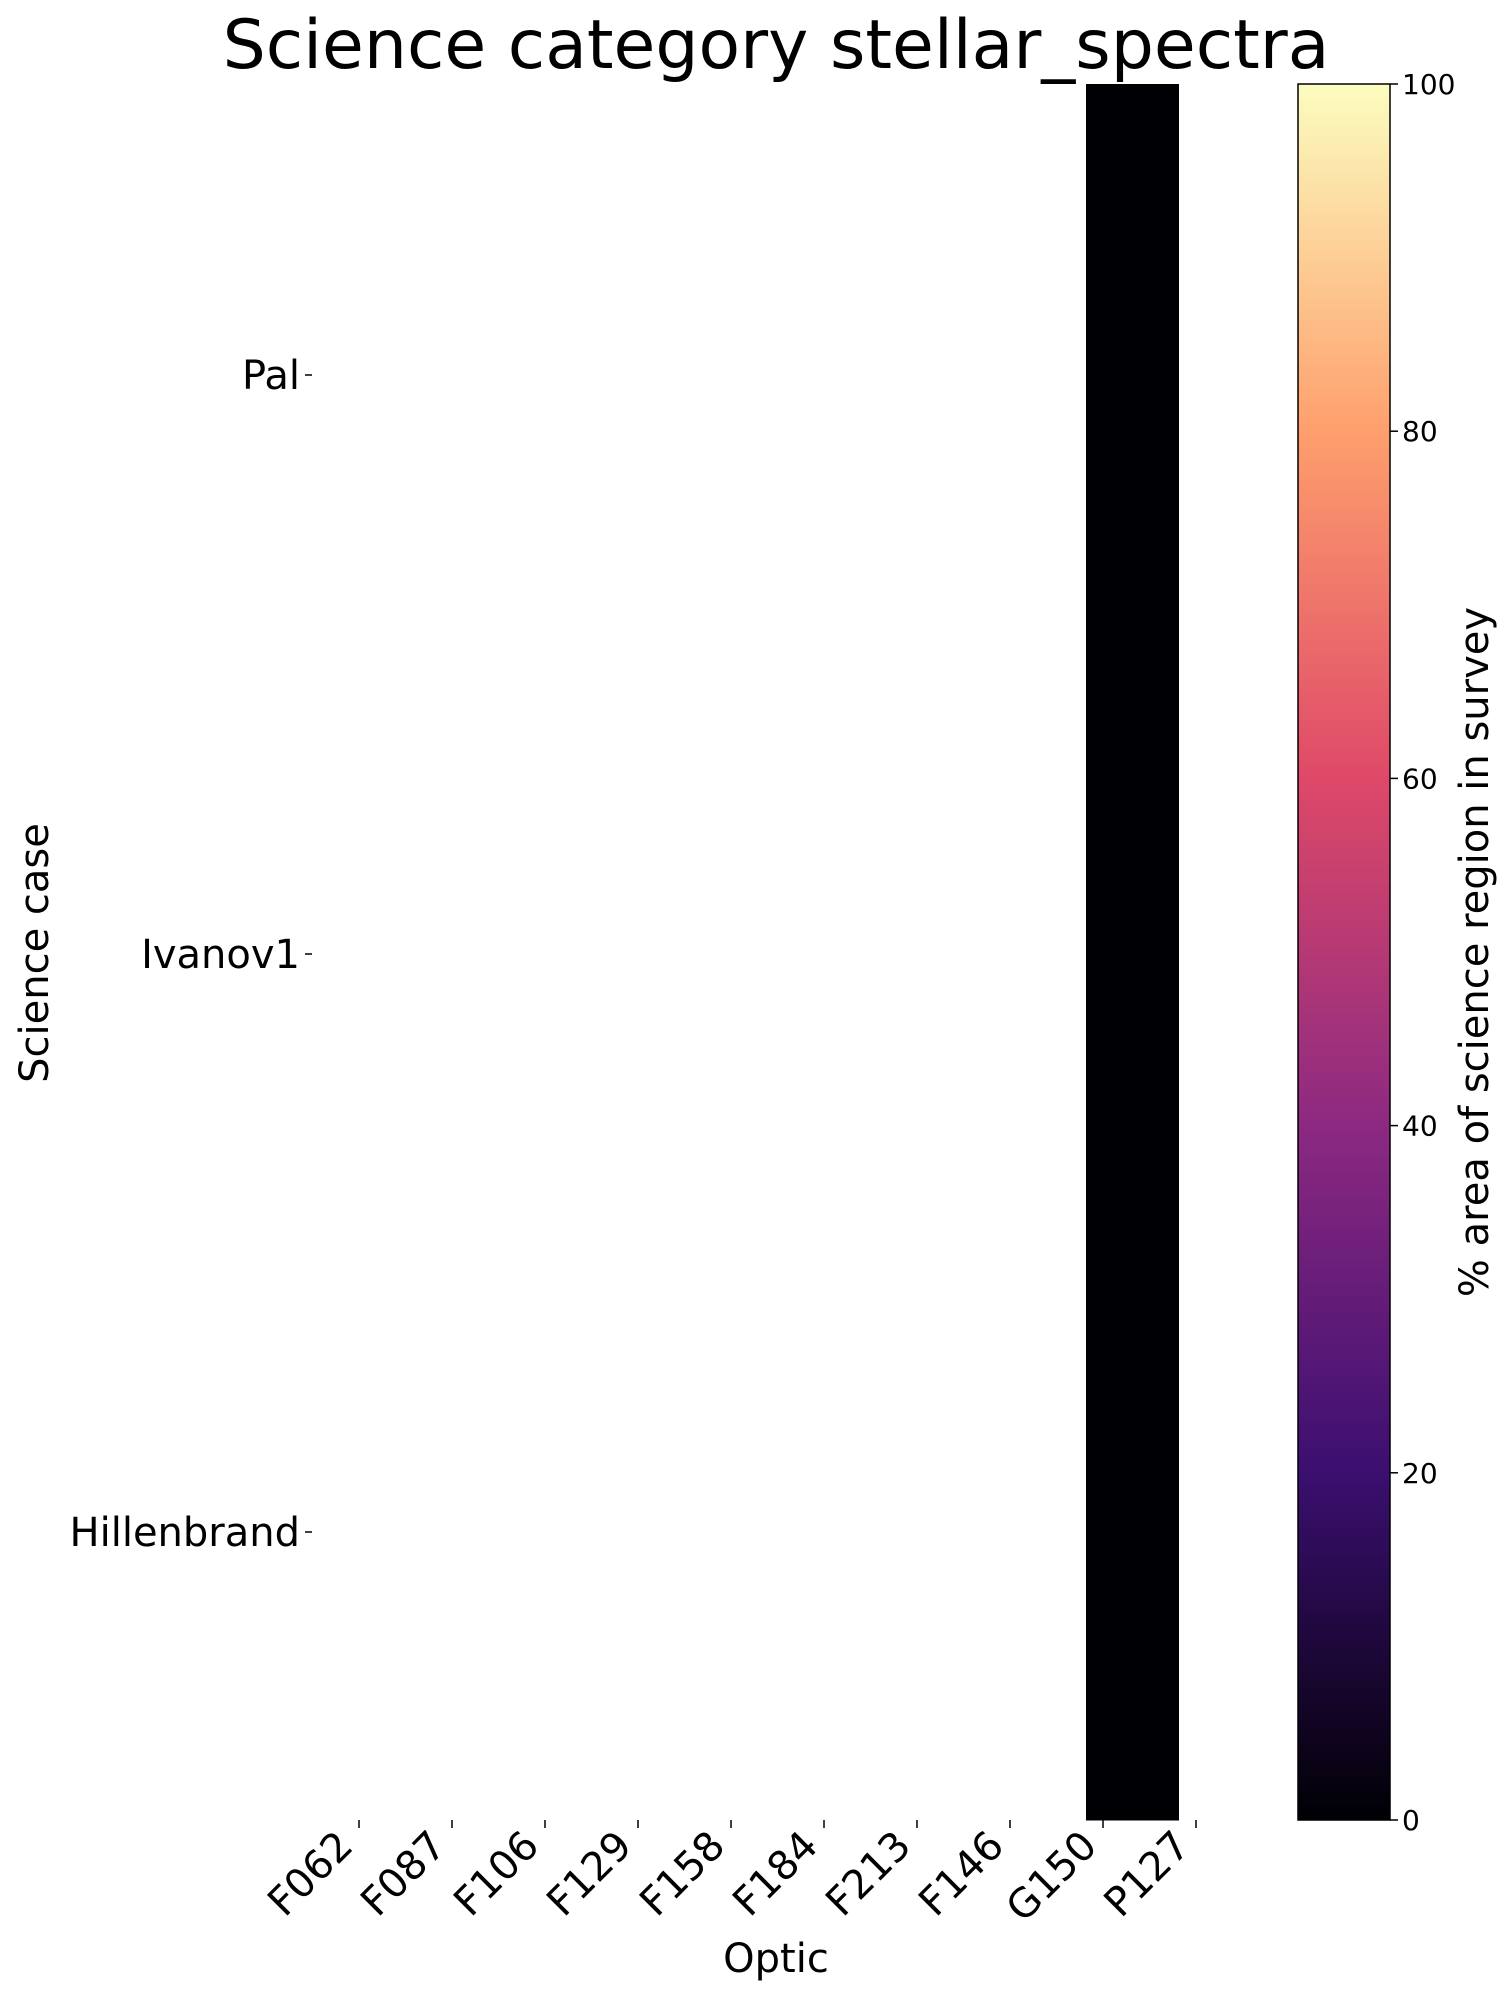  Describe the element at coordinates (1344, 952) in the screenshot. I see `colorbar-gradient` at that location.